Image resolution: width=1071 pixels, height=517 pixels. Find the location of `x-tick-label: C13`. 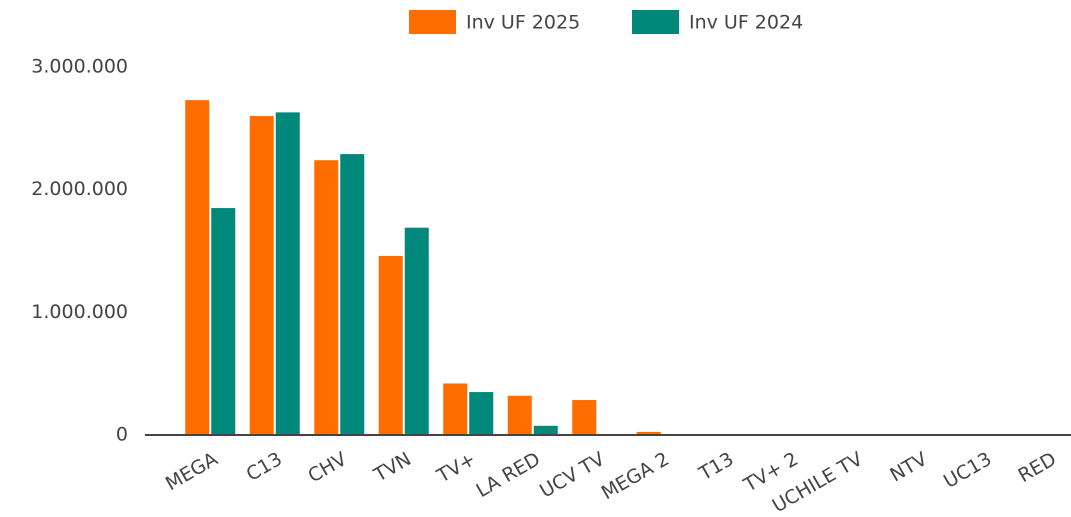

x-tick-label: C13 is located at coordinates (264, 467).